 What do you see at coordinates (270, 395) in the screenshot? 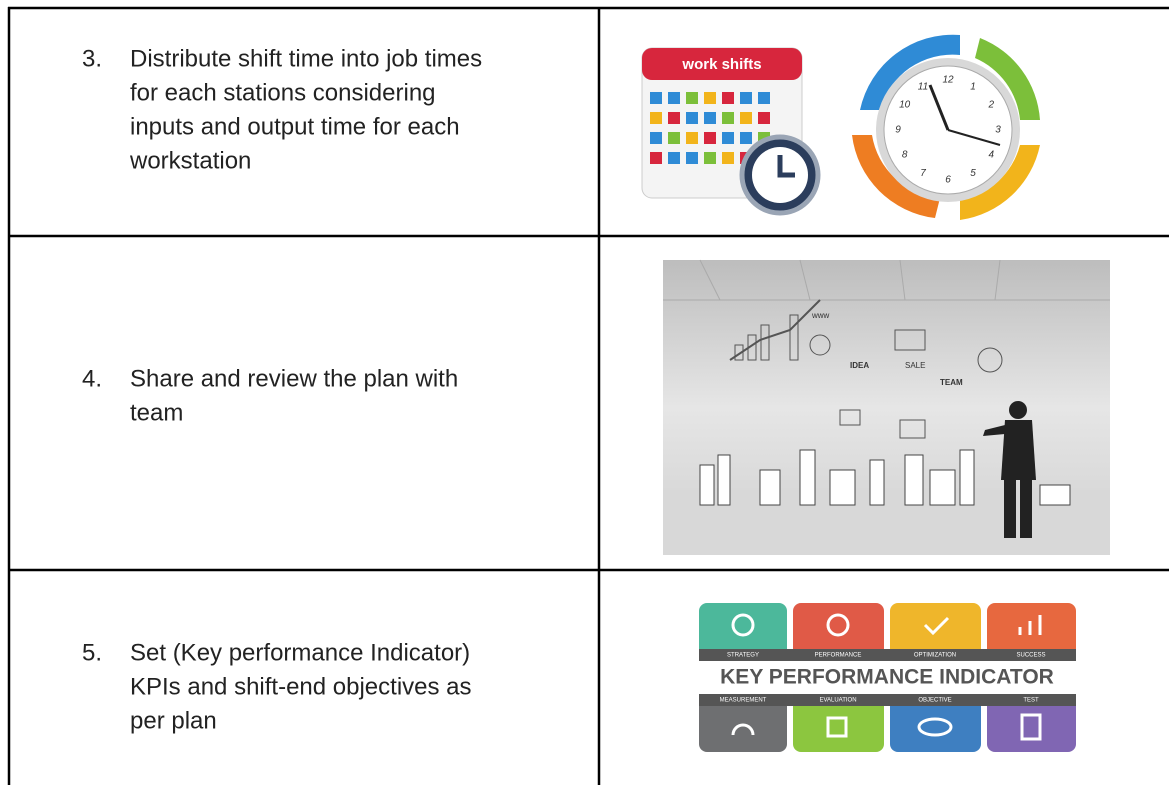
I see `row-4-text: 4. Share and review the plan with team` at bounding box center [270, 395].